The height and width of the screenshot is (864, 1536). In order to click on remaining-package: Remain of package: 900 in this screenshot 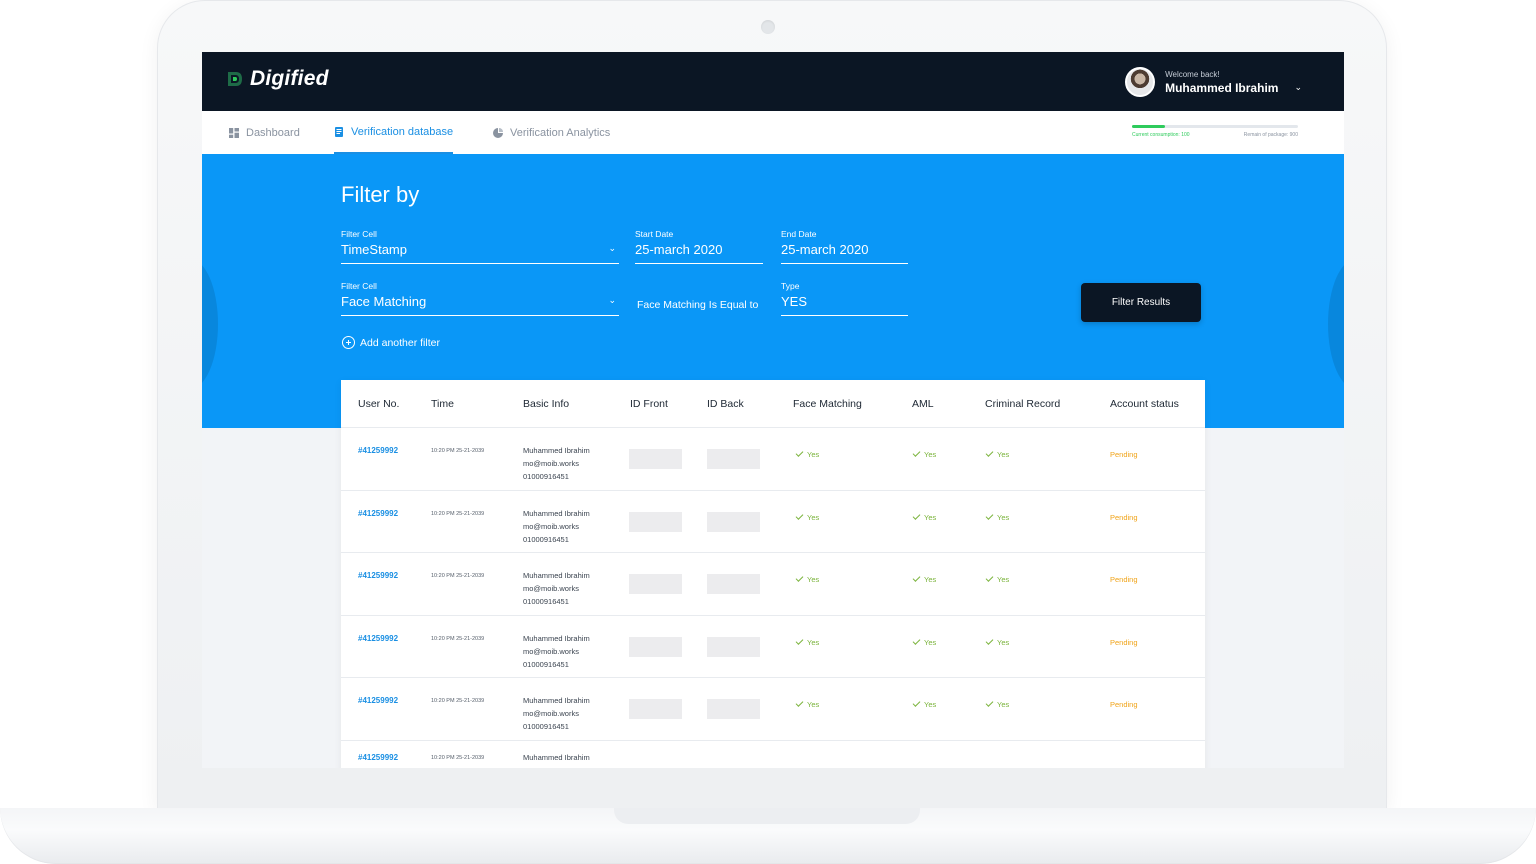, I will do `click(1270, 135)`.